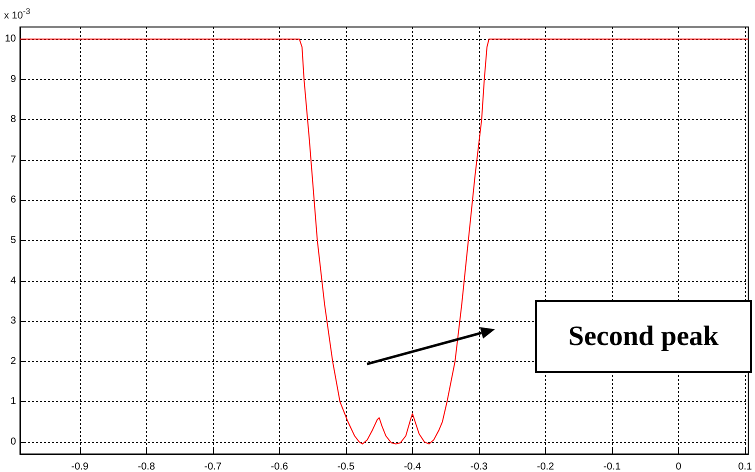  I want to click on x-tick-label: -0.5, so click(346, 467).